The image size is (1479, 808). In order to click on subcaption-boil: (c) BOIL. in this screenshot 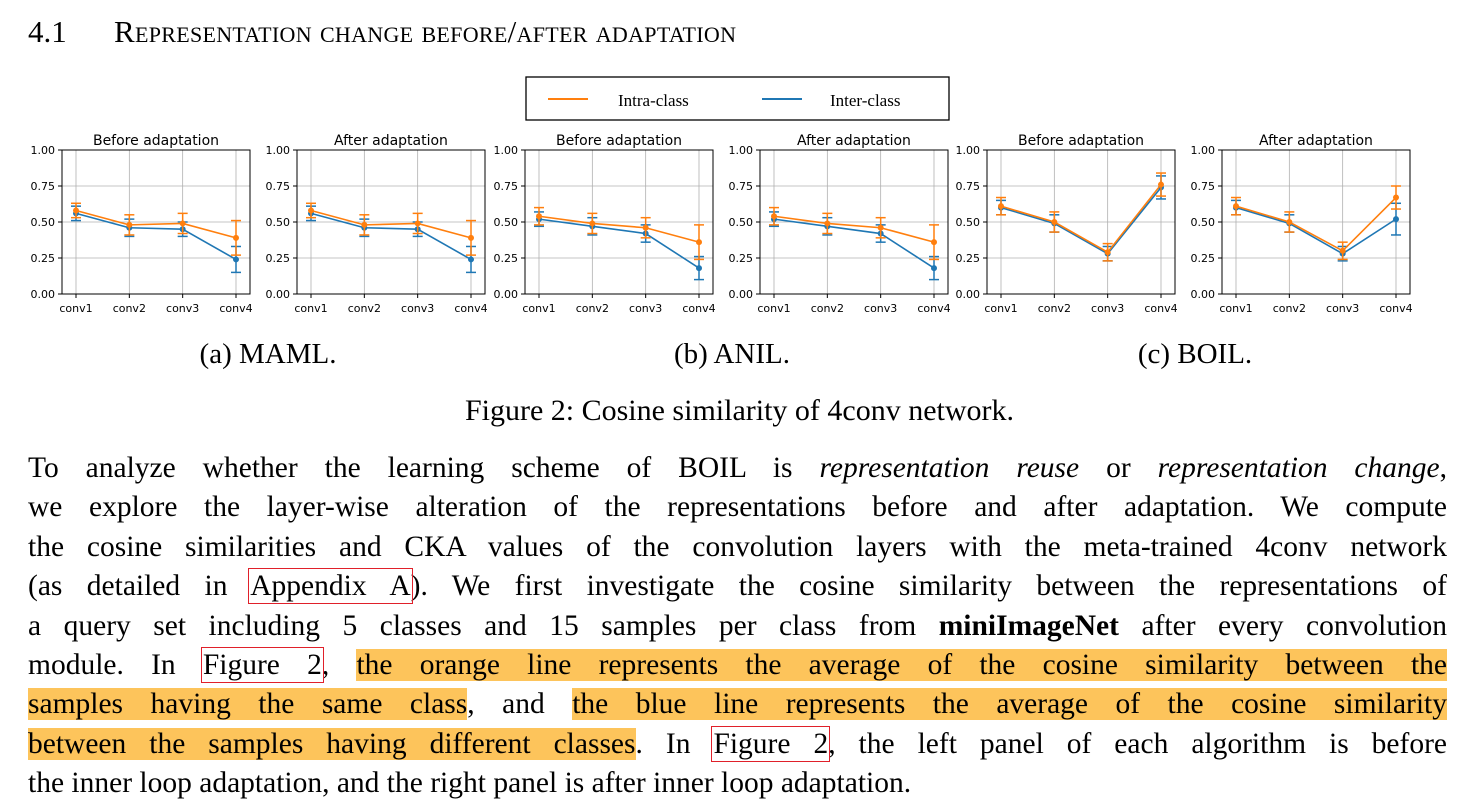, I will do `click(1195, 354)`.